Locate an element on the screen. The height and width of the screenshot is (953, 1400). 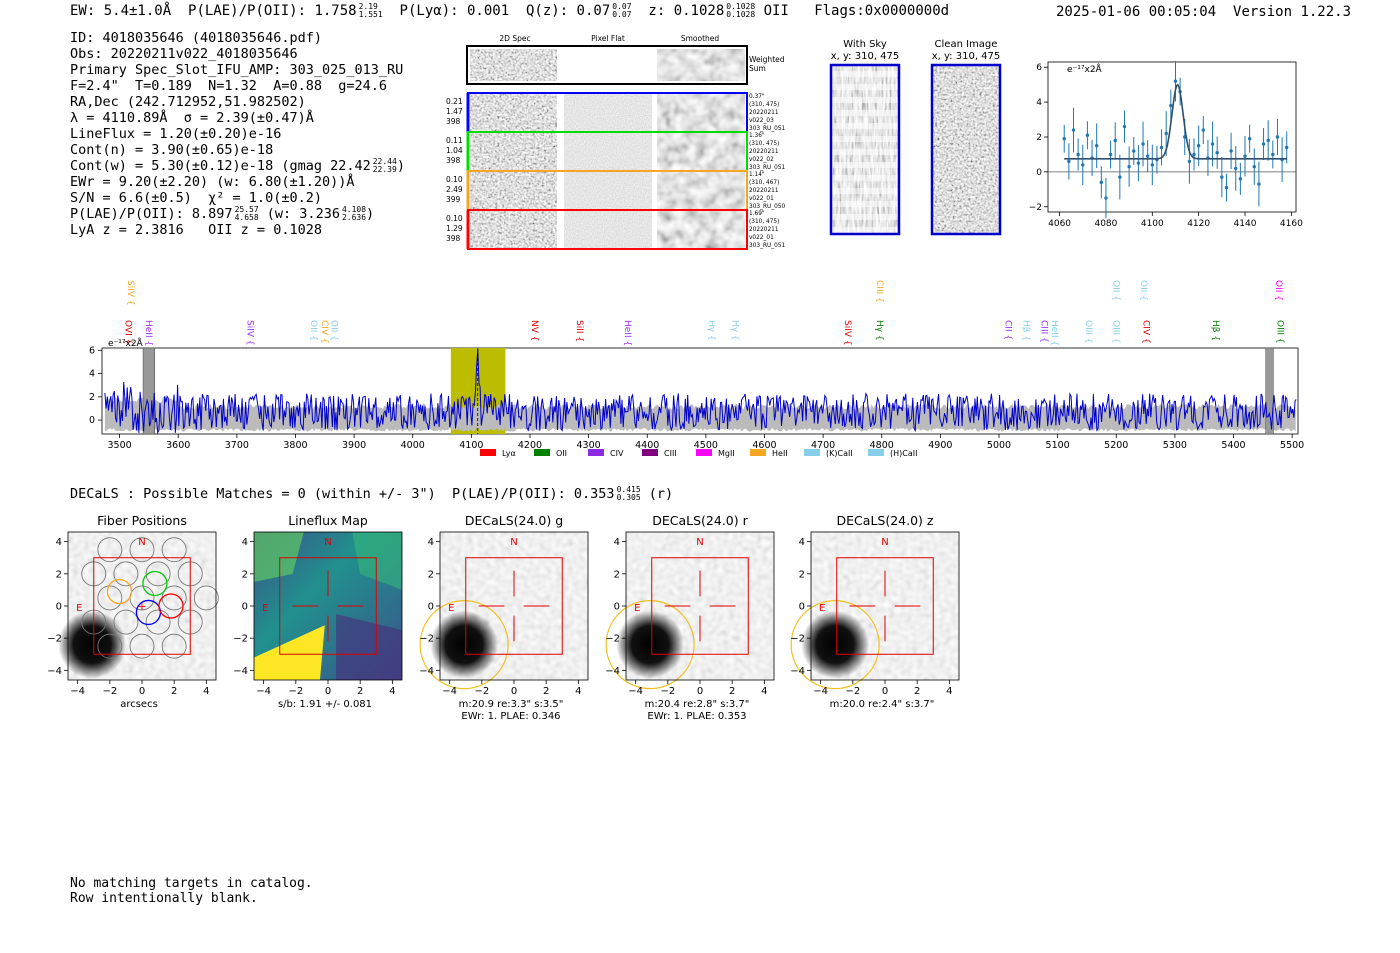
timestamp: 2025-01-06 00:05:04 is located at coordinates (1136, 12).